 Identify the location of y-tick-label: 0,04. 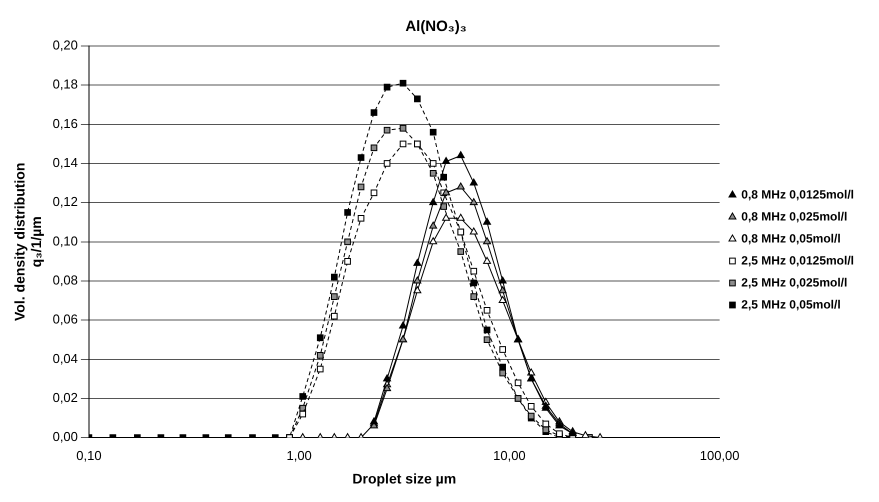
(65, 358).